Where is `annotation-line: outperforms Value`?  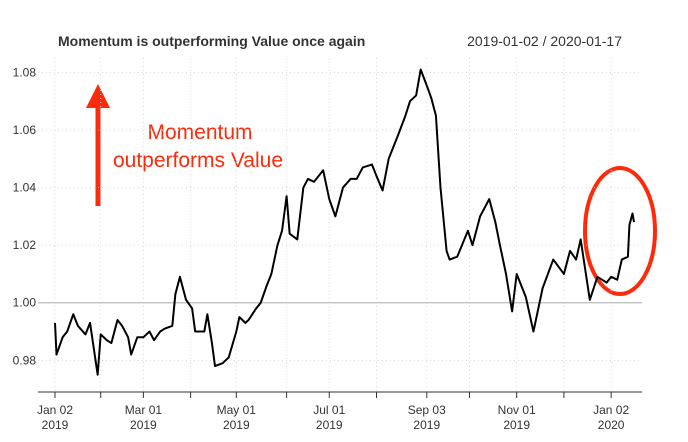
annotation-line: outperforms Value is located at coordinates (198, 160).